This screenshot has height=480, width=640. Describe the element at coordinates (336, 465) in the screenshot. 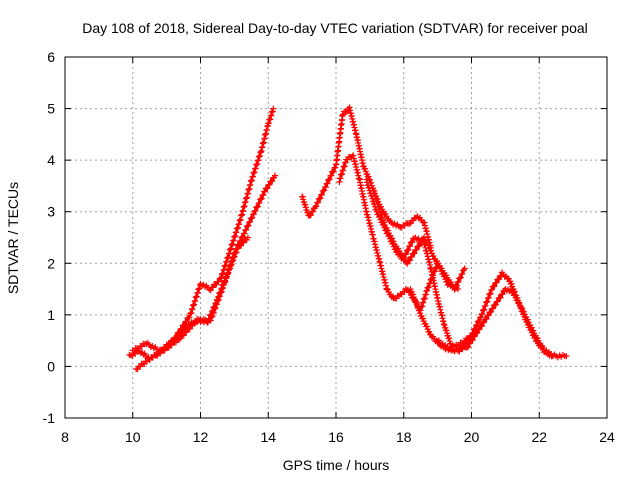

I see `x-axis-label: GPS time / hours` at that location.